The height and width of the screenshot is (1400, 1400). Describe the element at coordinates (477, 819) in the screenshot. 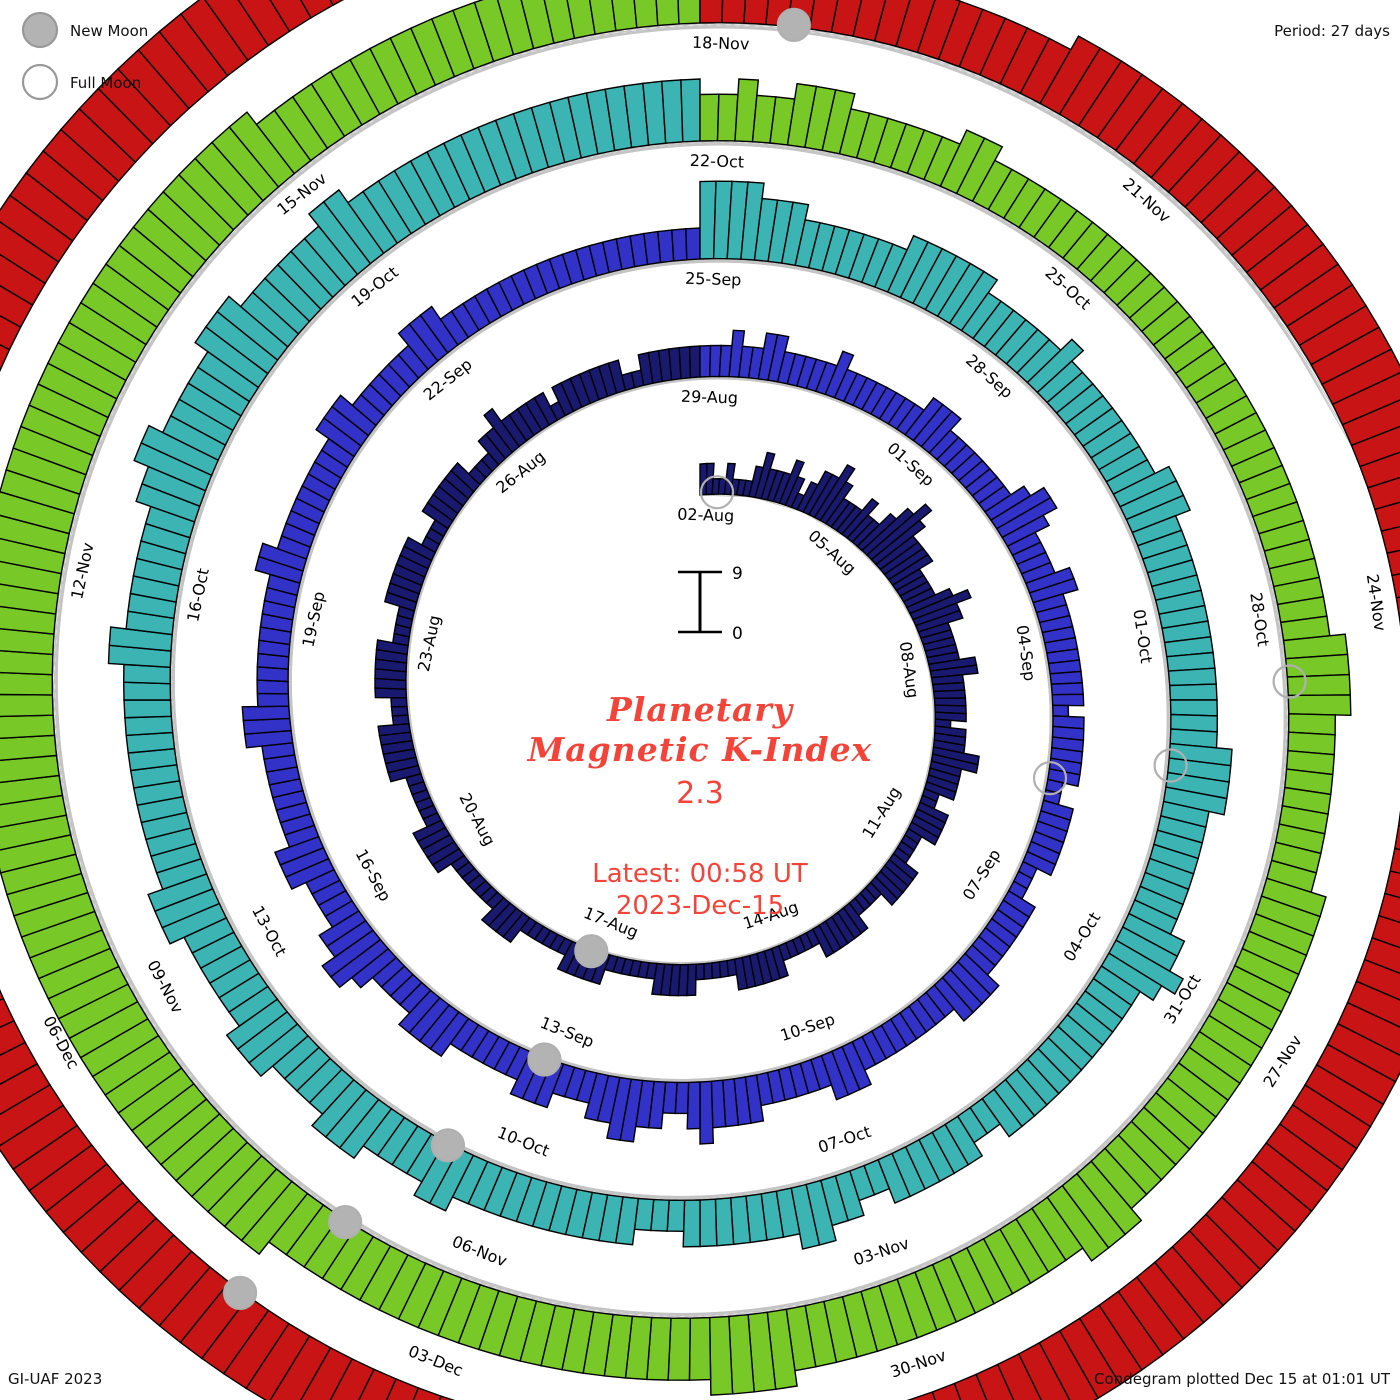

I see `date-label: 20-Aug` at that location.